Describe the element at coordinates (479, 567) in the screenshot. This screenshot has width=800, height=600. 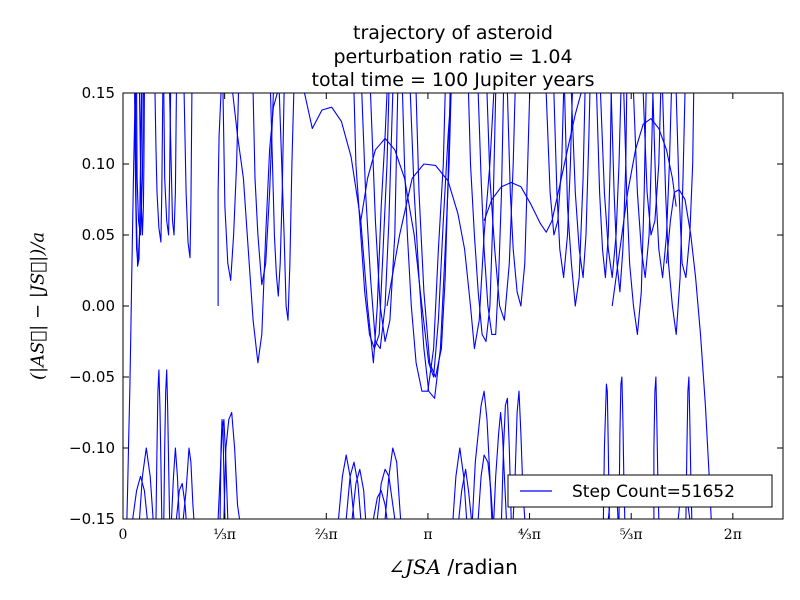
I see `x-axis-label-unit: /radian` at that location.